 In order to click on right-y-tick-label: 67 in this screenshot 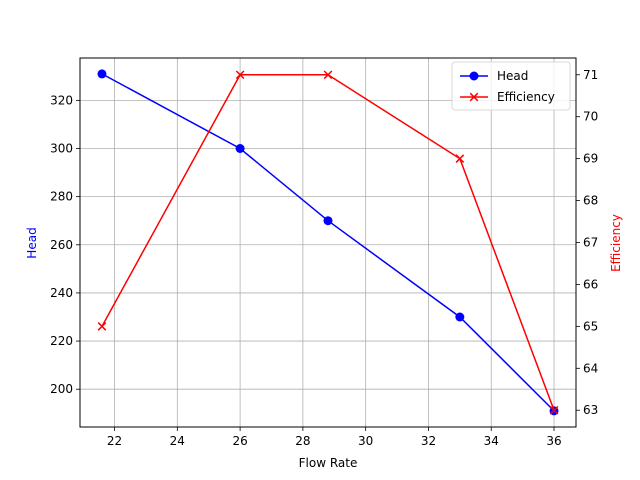, I will do `click(590, 243)`.